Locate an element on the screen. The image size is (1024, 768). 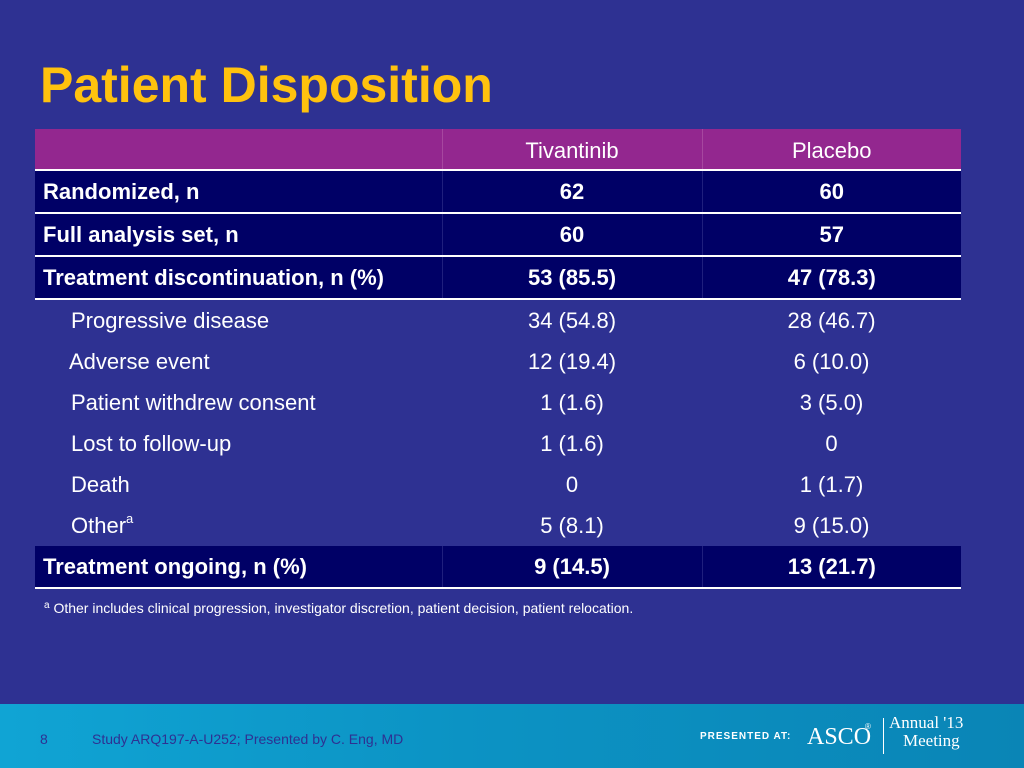
annual-meeting-logo: Annual '13 Meeting is located at coordinates (926, 732).